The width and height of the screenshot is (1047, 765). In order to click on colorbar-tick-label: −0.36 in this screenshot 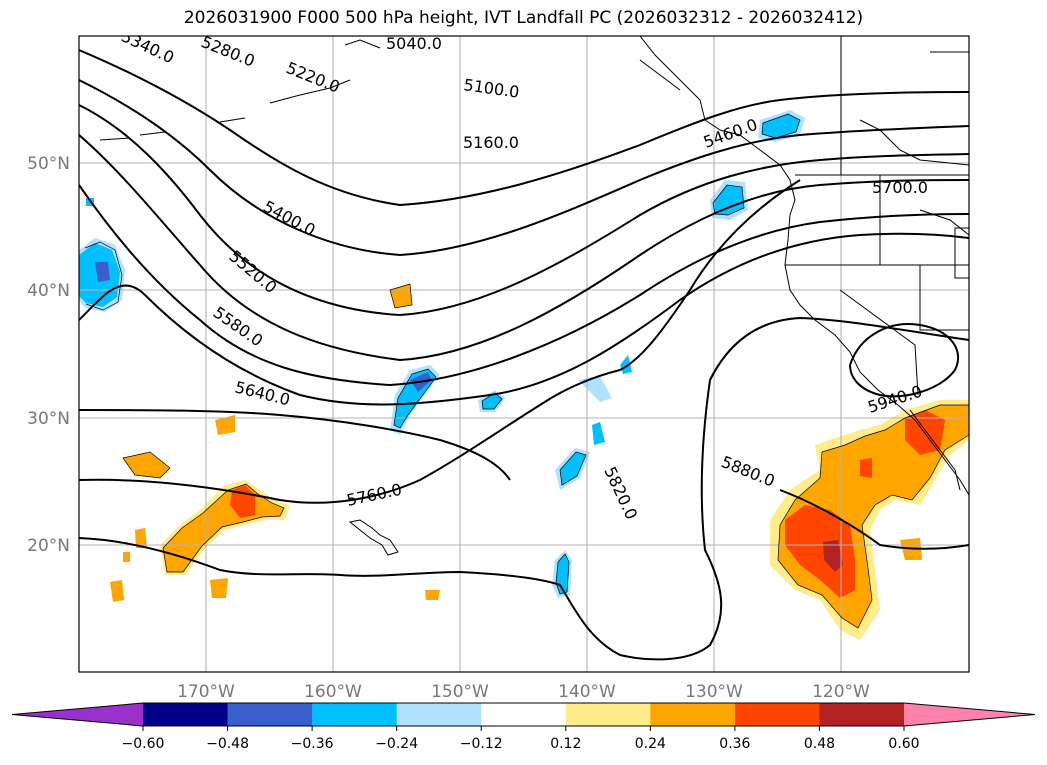, I will do `click(312, 744)`.